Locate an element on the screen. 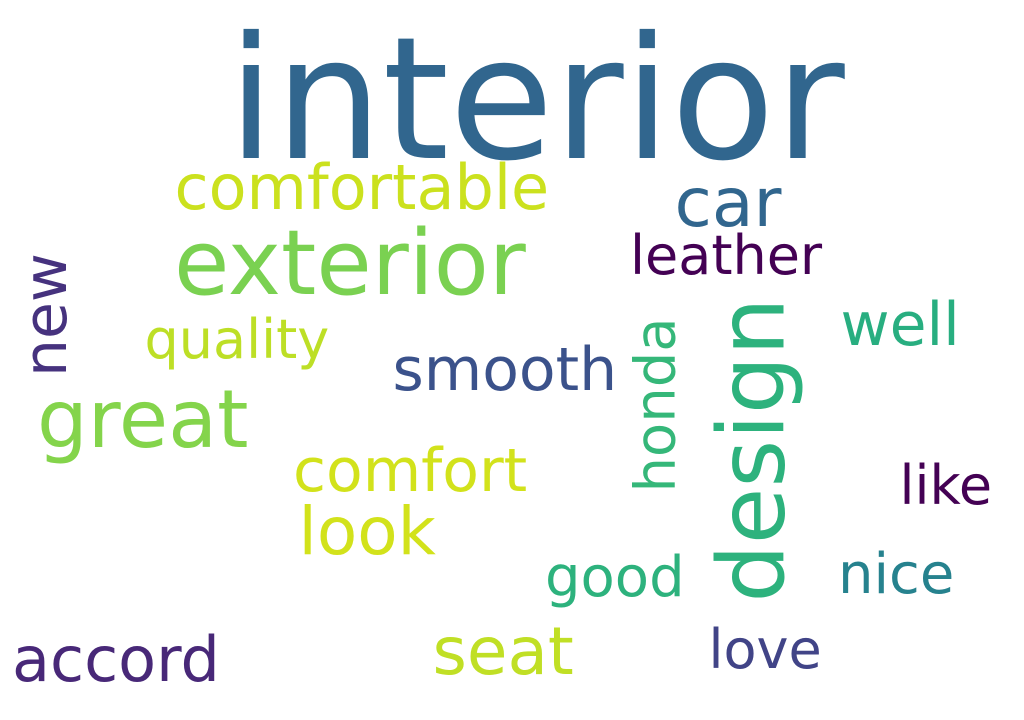 Image resolution: width=1024 pixels, height=720 pixels. word-car: car is located at coordinates (728, 203).